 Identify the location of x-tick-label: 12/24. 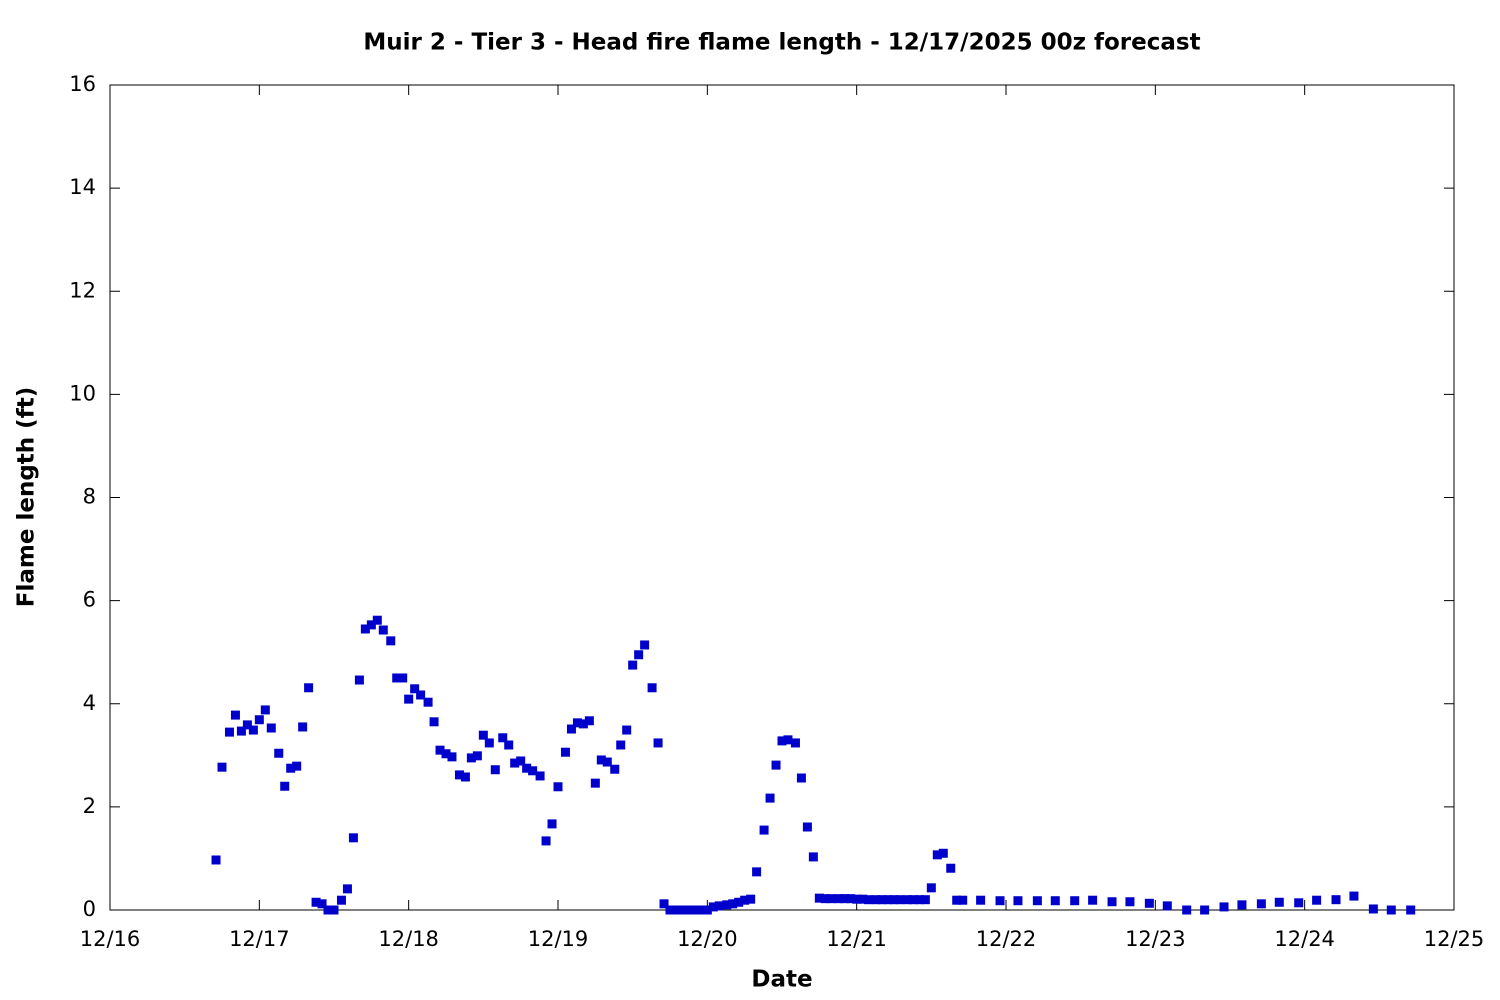
(1304, 939).